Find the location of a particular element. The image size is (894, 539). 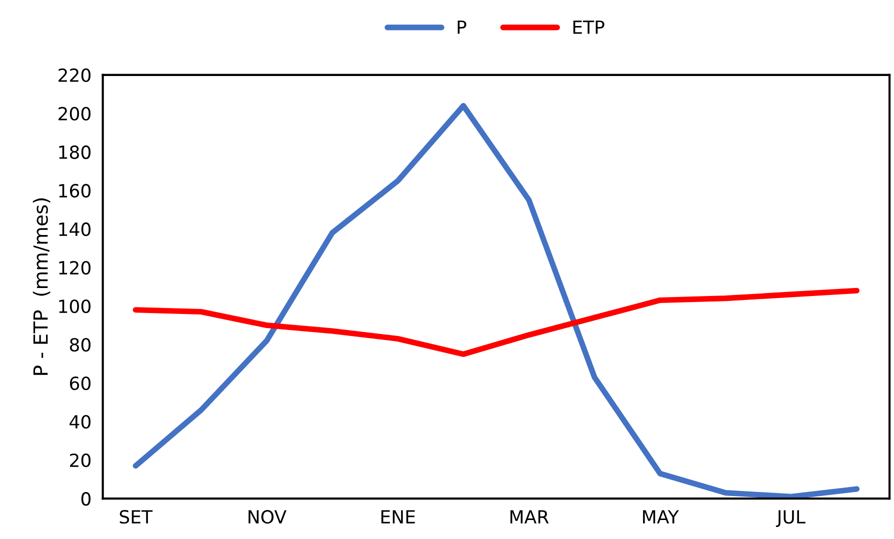

y-tick-label: 200 is located at coordinates (74, 113).